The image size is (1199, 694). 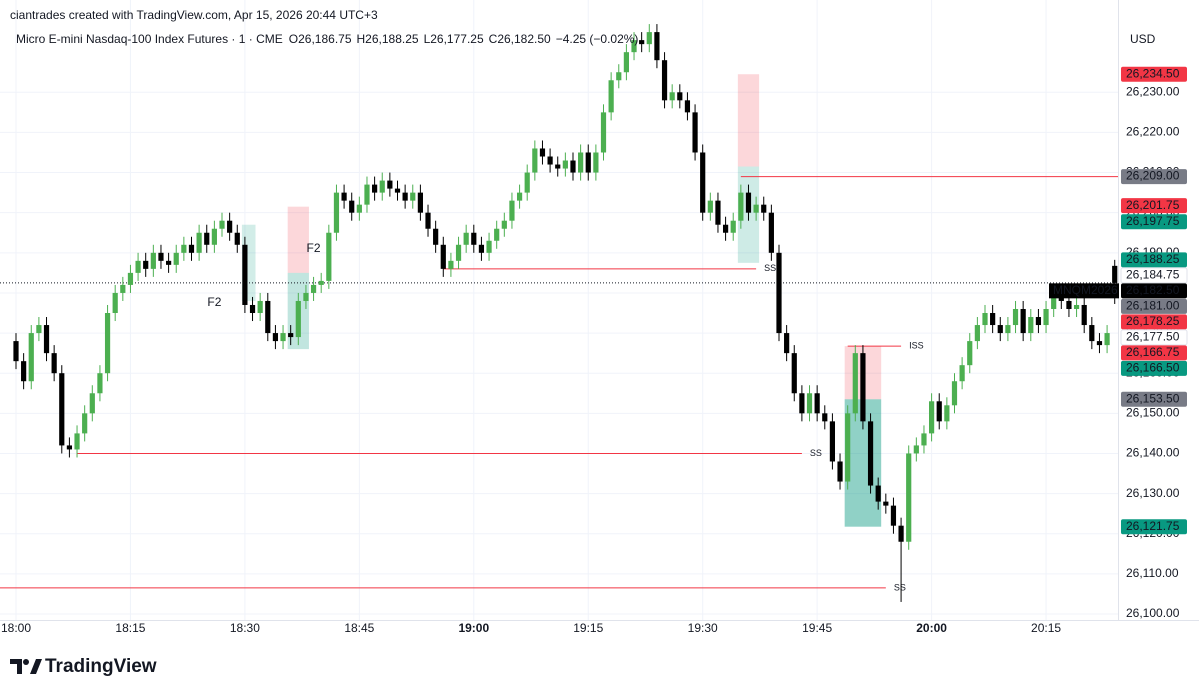 I want to click on price-label: 26,153.50, so click(x=1153, y=398).